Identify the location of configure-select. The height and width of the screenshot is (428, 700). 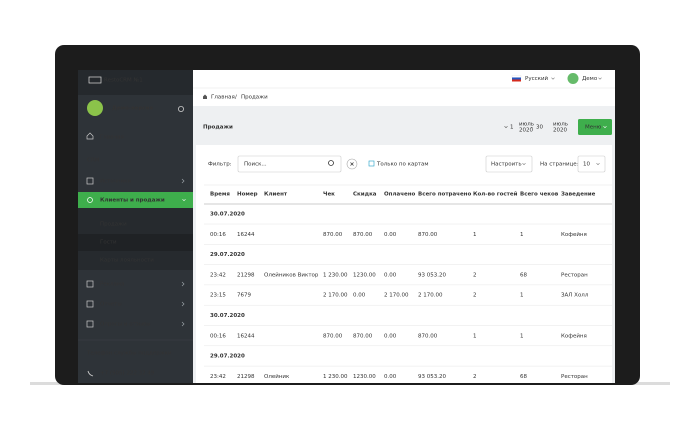
(509, 164).